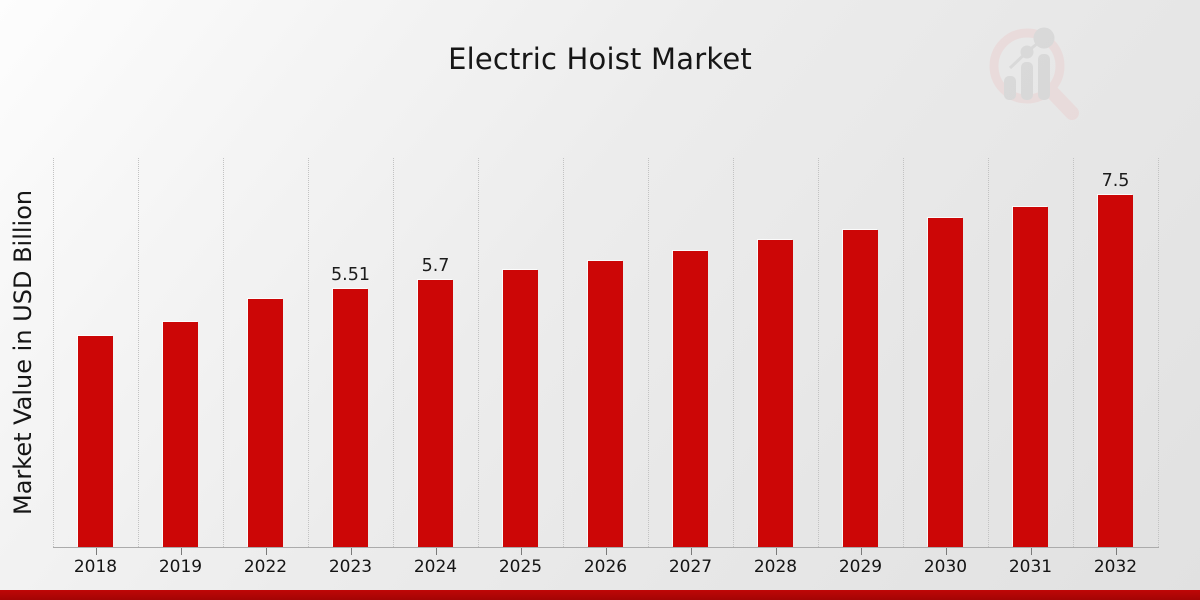 The height and width of the screenshot is (600, 1200). What do you see at coordinates (95, 441) in the screenshot?
I see `bar-2018` at bounding box center [95, 441].